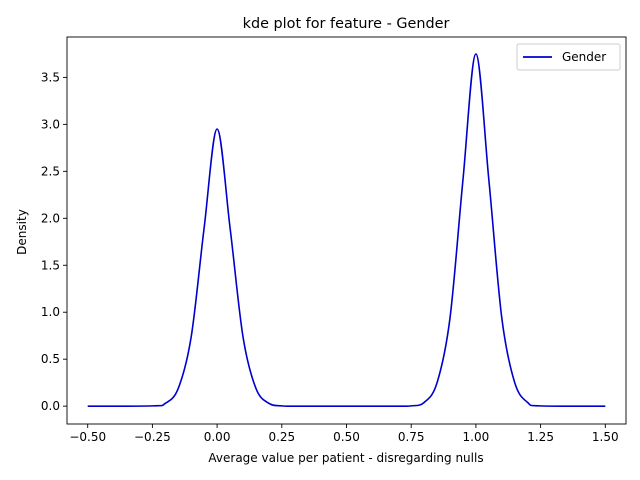 The height and width of the screenshot is (480, 640). Describe the element at coordinates (50, 77) in the screenshot. I see `y-tick-label: 3.5` at that location.